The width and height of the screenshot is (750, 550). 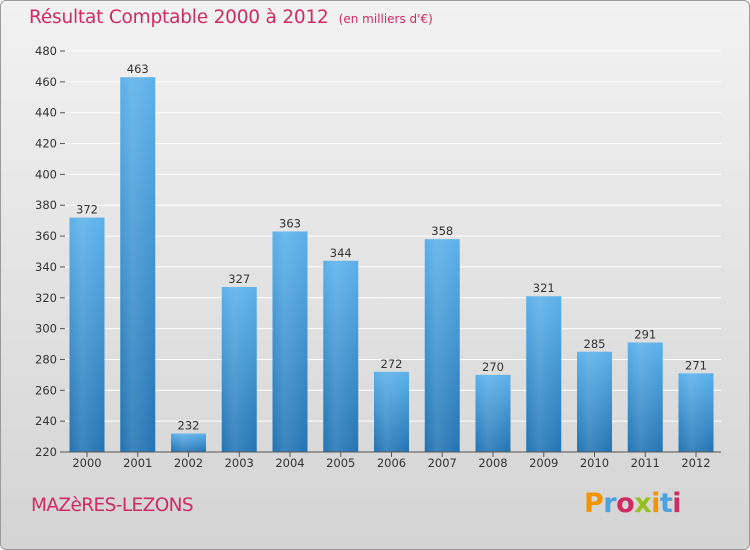 What do you see at coordinates (46, 298) in the screenshot?
I see `y-tick-label: 320` at bounding box center [46, 298].